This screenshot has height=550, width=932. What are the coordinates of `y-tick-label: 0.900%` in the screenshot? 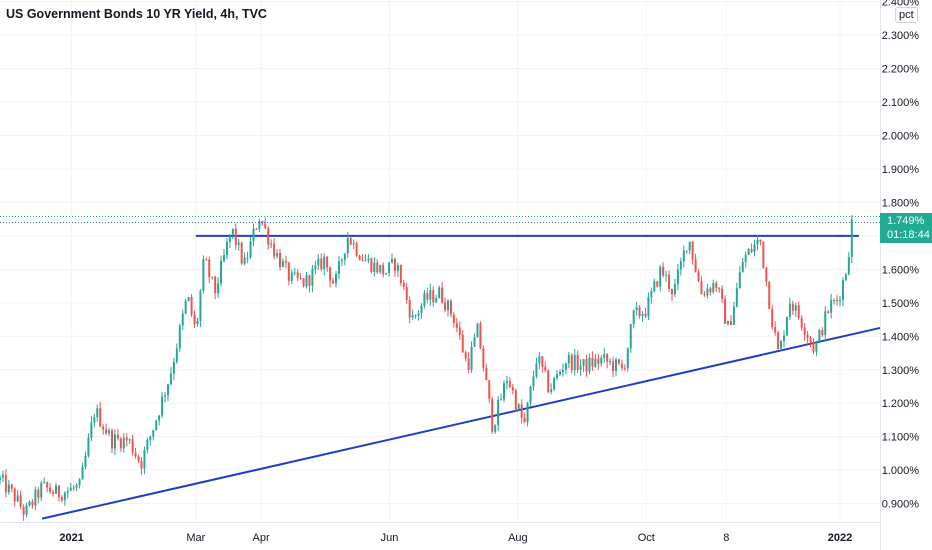 It's located at (901, 505).